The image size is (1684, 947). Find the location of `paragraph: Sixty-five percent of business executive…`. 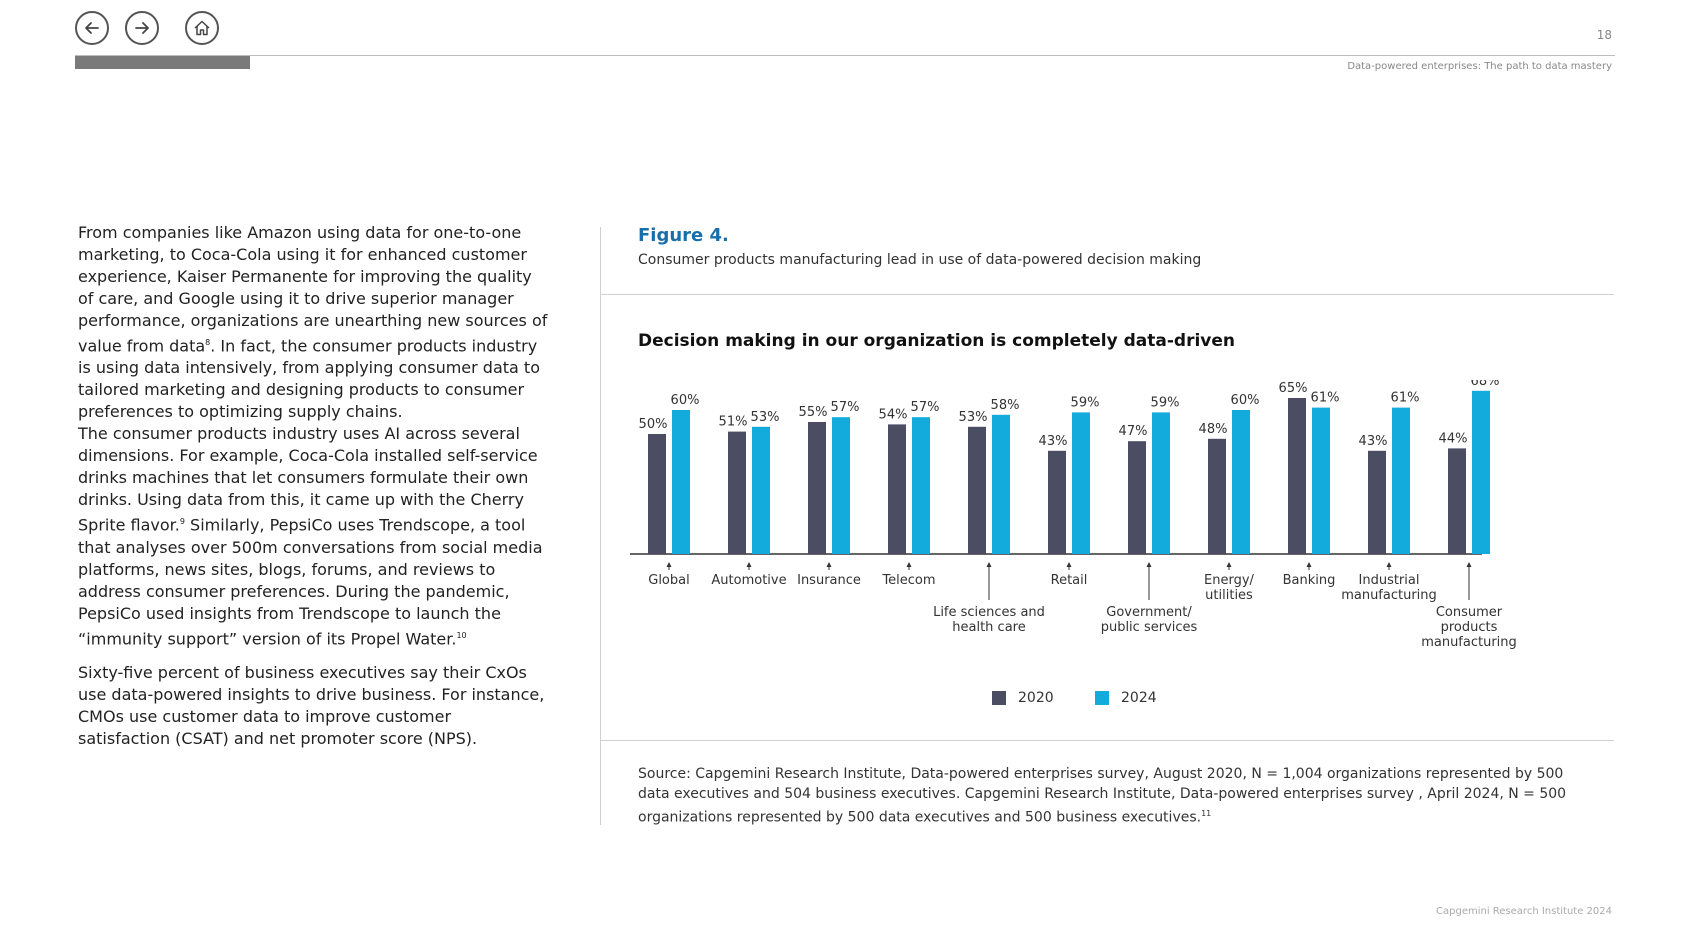

paragraph: Sixty-five percent of business executive… is located at coordinates (311, 705).